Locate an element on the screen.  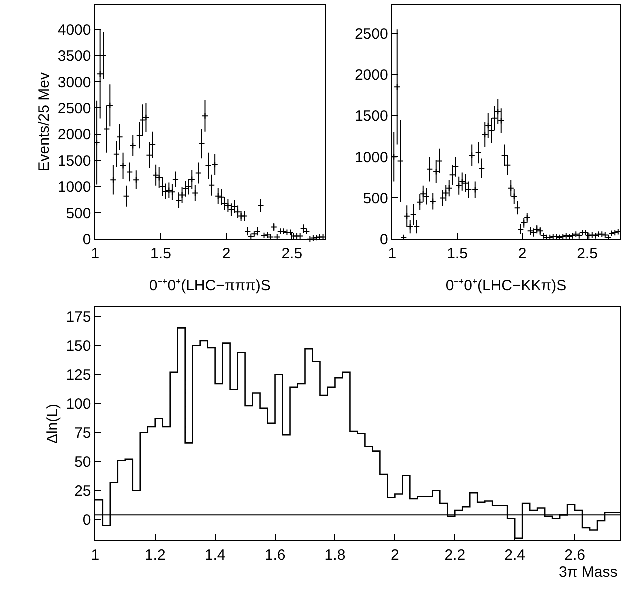
y-tick-label: 3000 is located at coordinates (75, 83).